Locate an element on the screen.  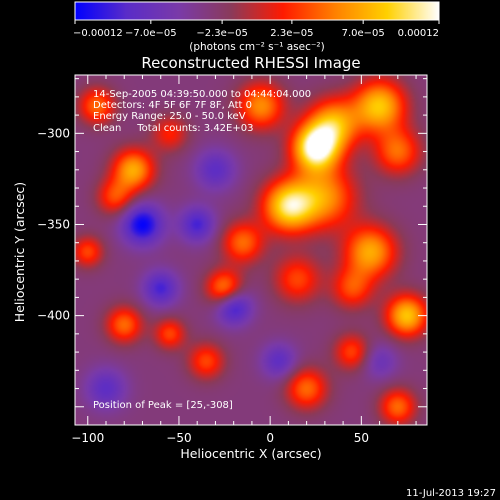
colorbar-units-label: (photons cm⁻² s⁻¹ asec⁻²) is located at coordinates (256, 47).